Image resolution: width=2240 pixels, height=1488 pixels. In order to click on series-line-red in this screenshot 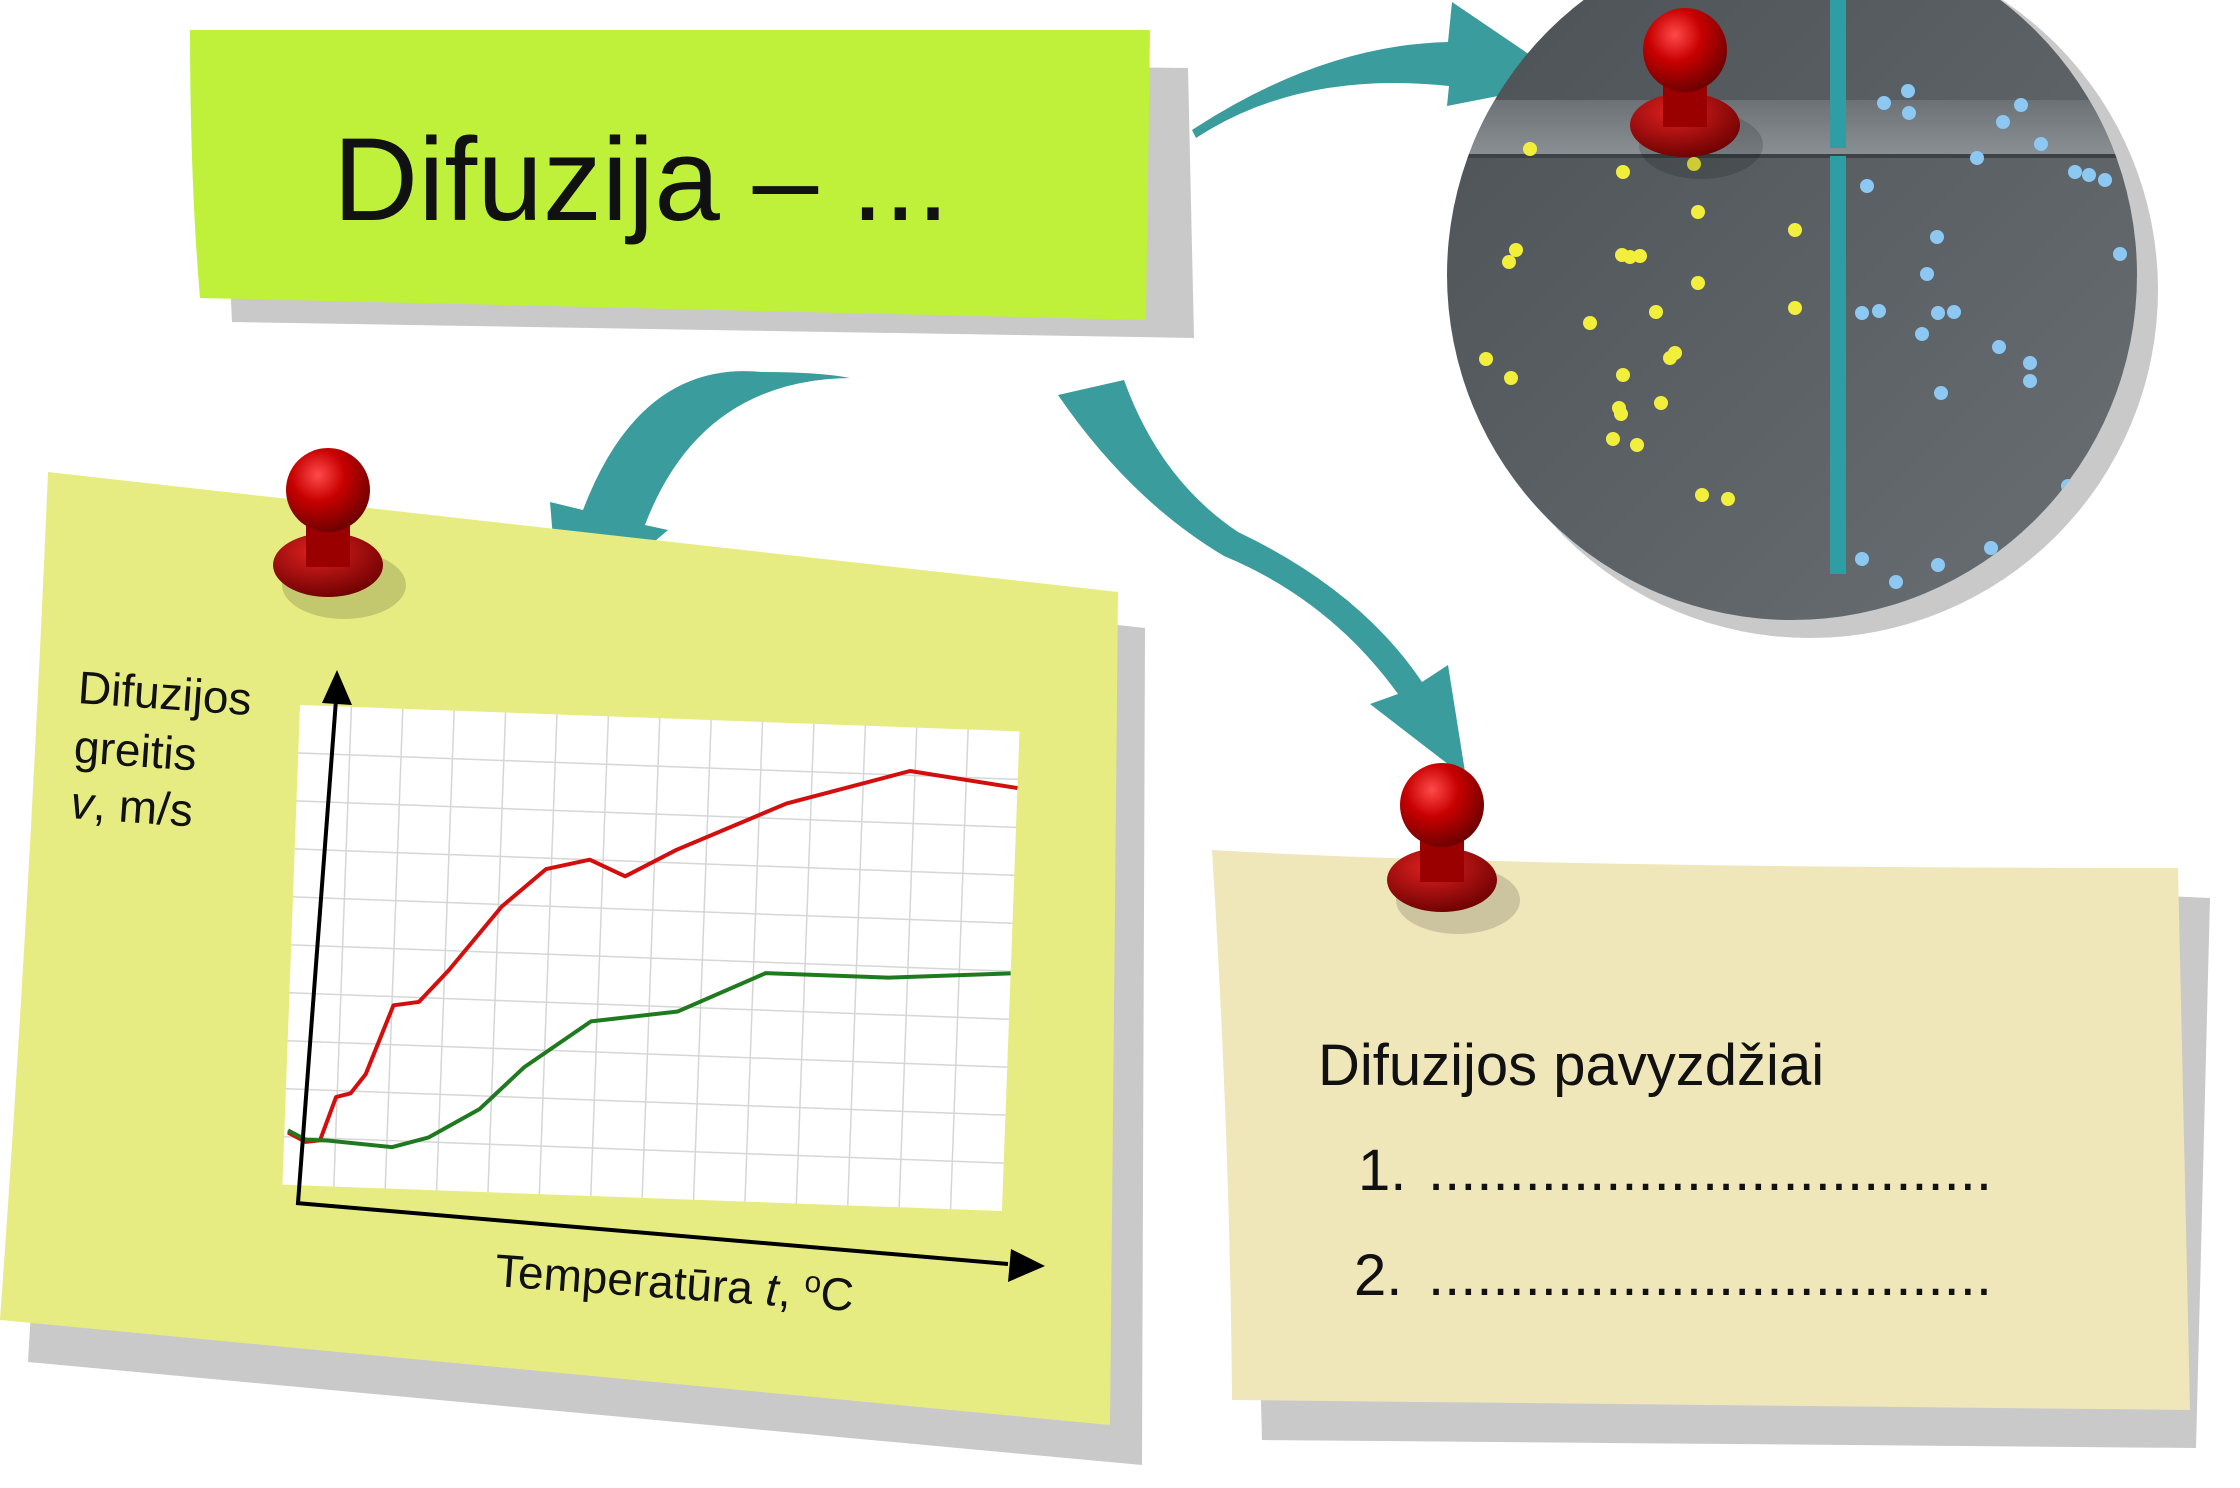, I will do `click(652, 956)`.